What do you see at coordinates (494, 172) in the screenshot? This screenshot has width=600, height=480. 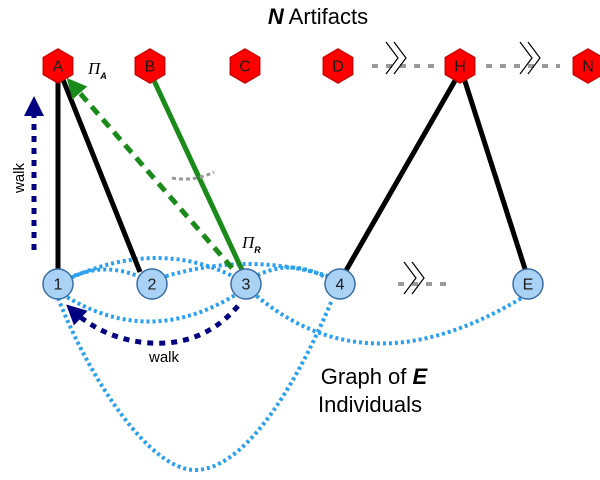 I see `edge-H-E` at bounding box center [494, 172].